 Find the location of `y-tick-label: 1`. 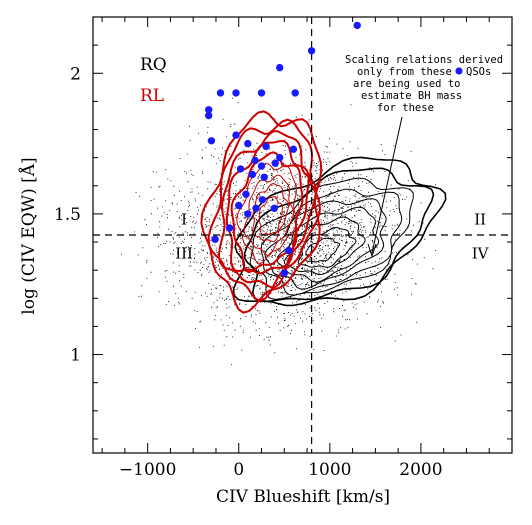

y-tick-label: 1 is located at coordinates (75, 356).